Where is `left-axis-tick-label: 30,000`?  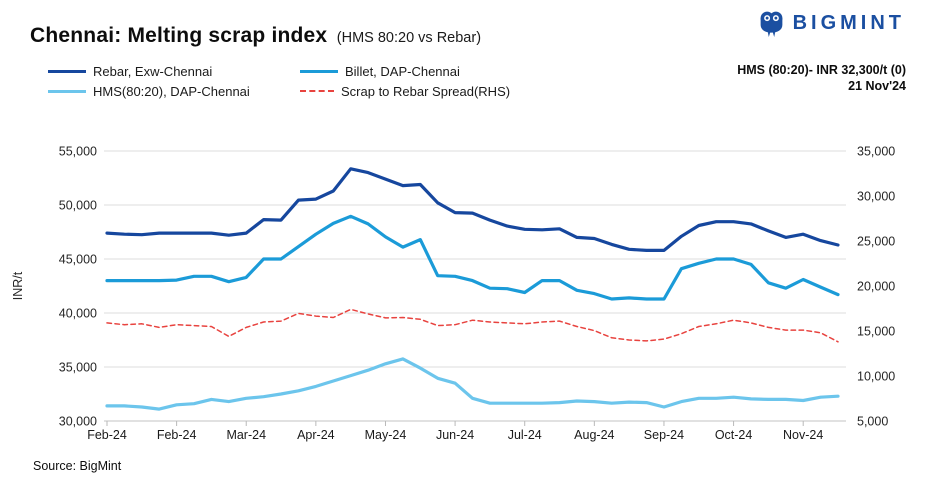
left-axis-tick-label: 30,000 is located at coordinates (78, 422).